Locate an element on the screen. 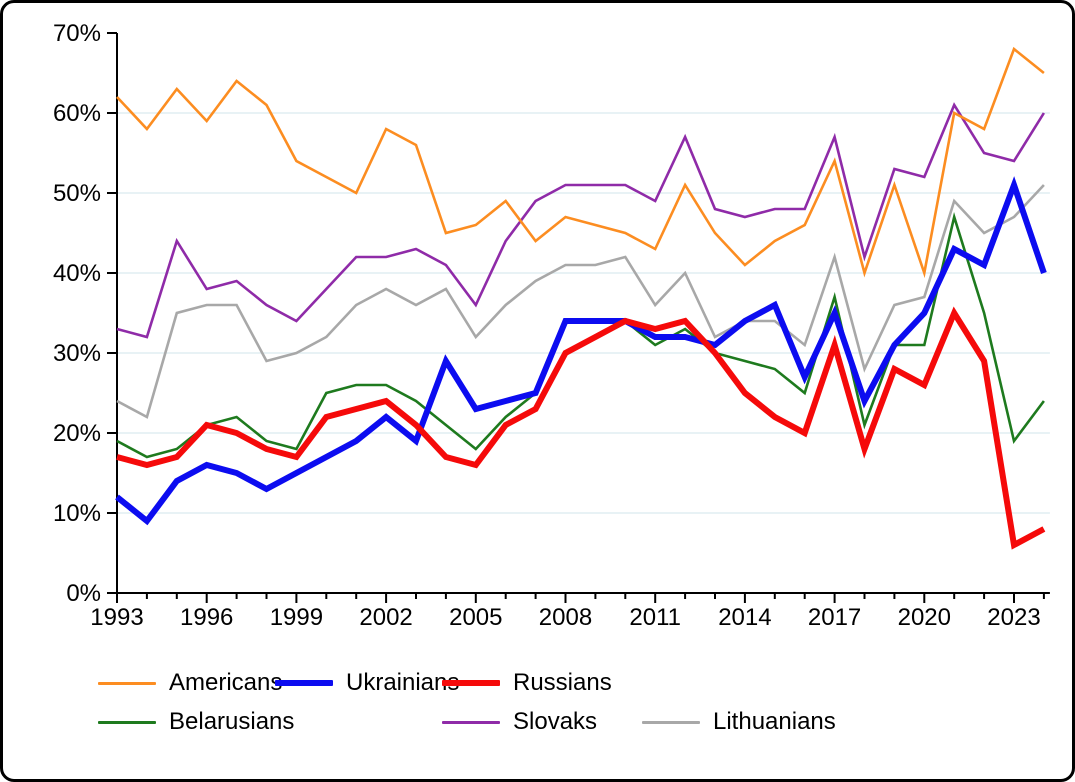 This screenshot has width=1075, height=782. y-tick-label: 50% is located at coordinates (77, 193).